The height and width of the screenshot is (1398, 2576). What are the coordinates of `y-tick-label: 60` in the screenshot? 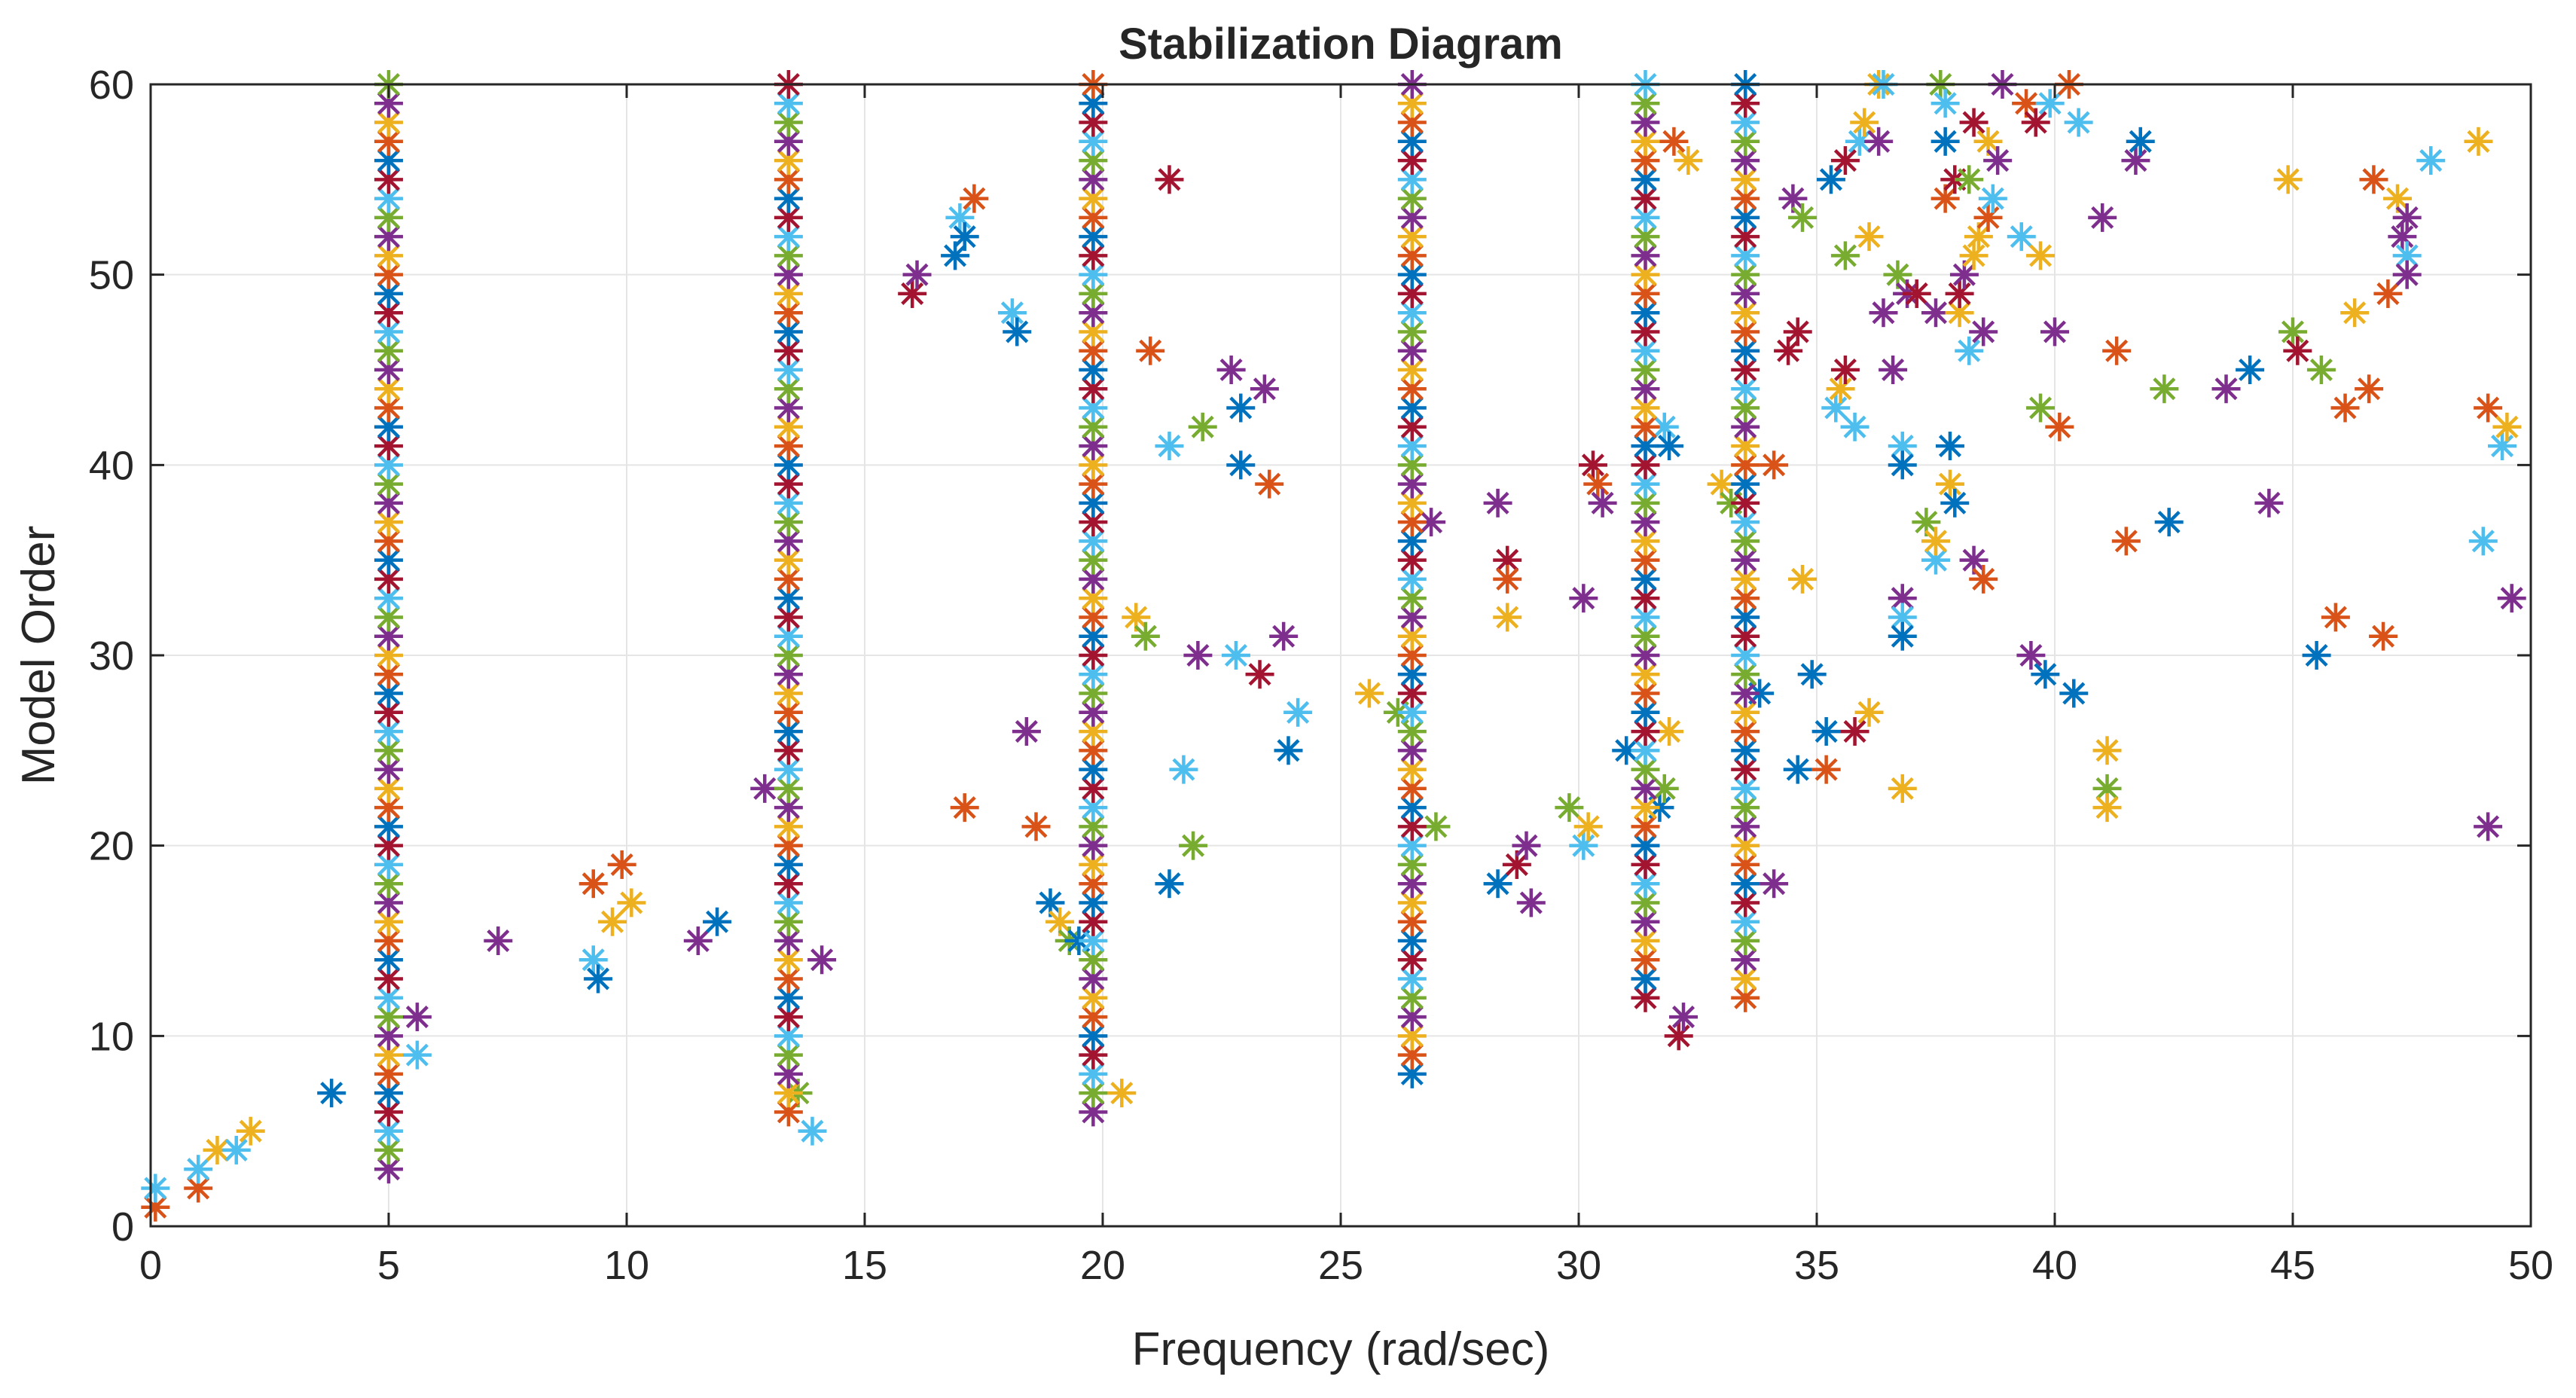 It's located at (112, 85).